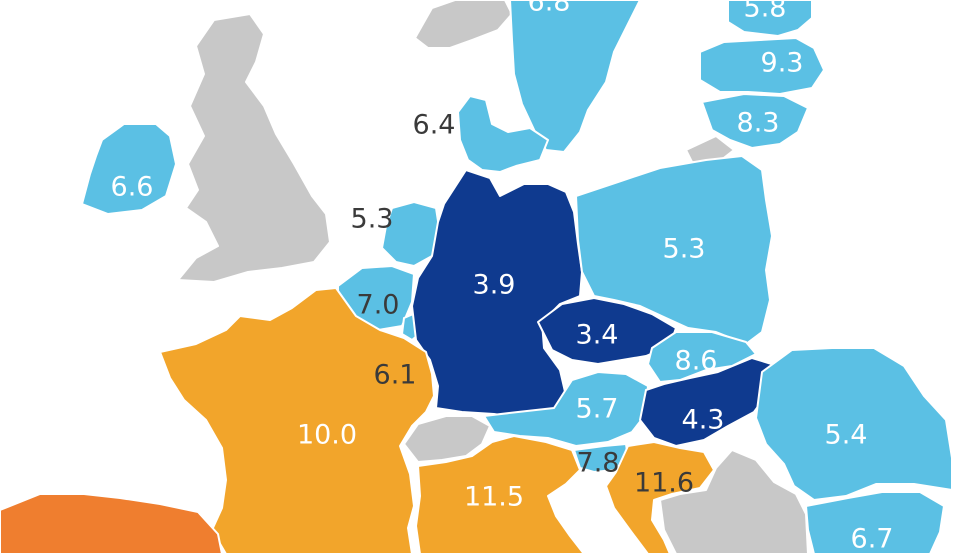  Describe the element at coordinates (503, 134) in the screenshot. I see `country-denmark` at that location.